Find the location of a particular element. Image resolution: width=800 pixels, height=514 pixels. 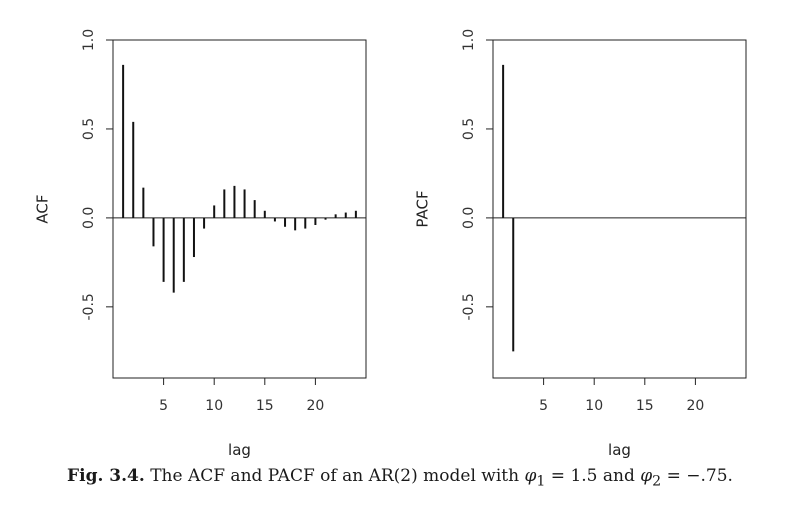

acf-y-tick-label: 0.0 is located at coordinates (89, 218).